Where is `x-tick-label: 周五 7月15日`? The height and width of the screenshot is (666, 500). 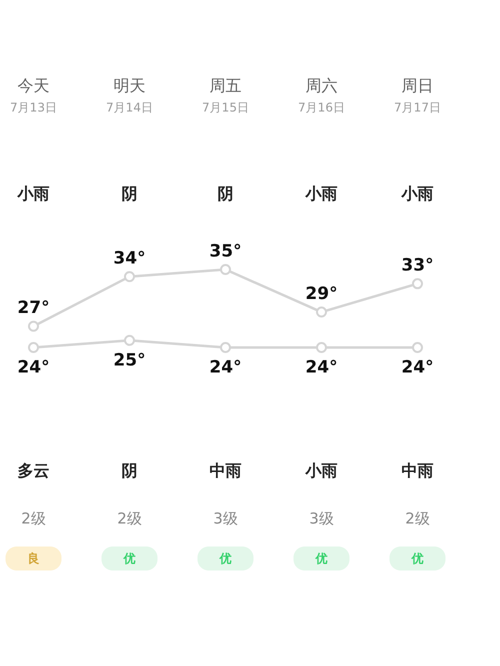 x-tick-label: 周五 7月15日 is located at coordinates (225, 95).